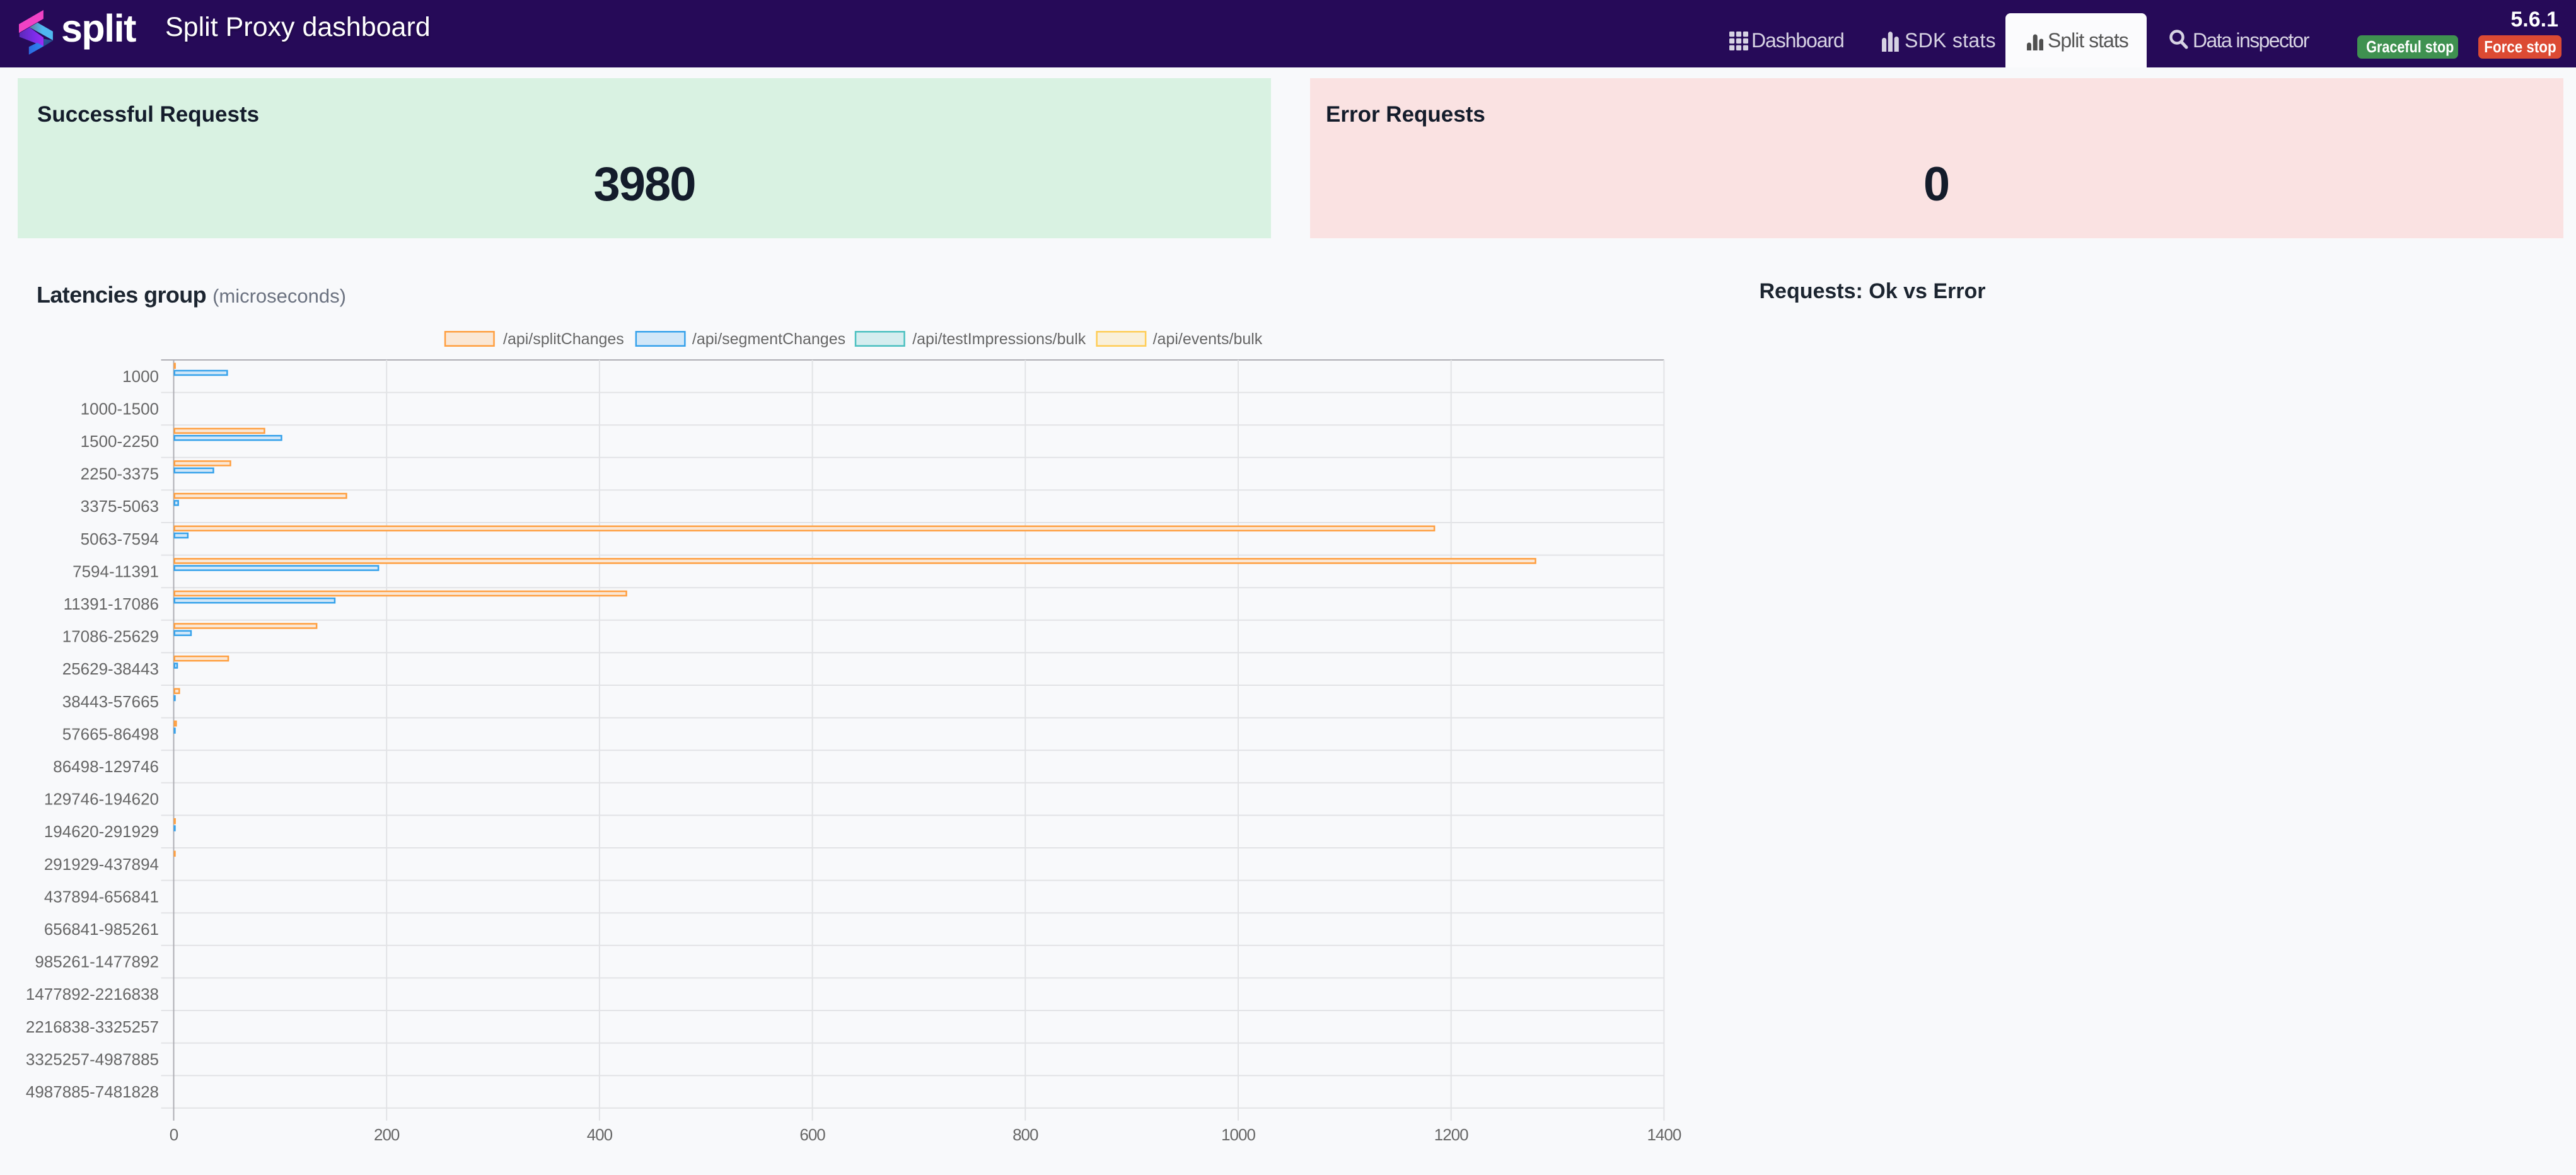  I want to click on svg-text: 800, so click(1025, 1135).